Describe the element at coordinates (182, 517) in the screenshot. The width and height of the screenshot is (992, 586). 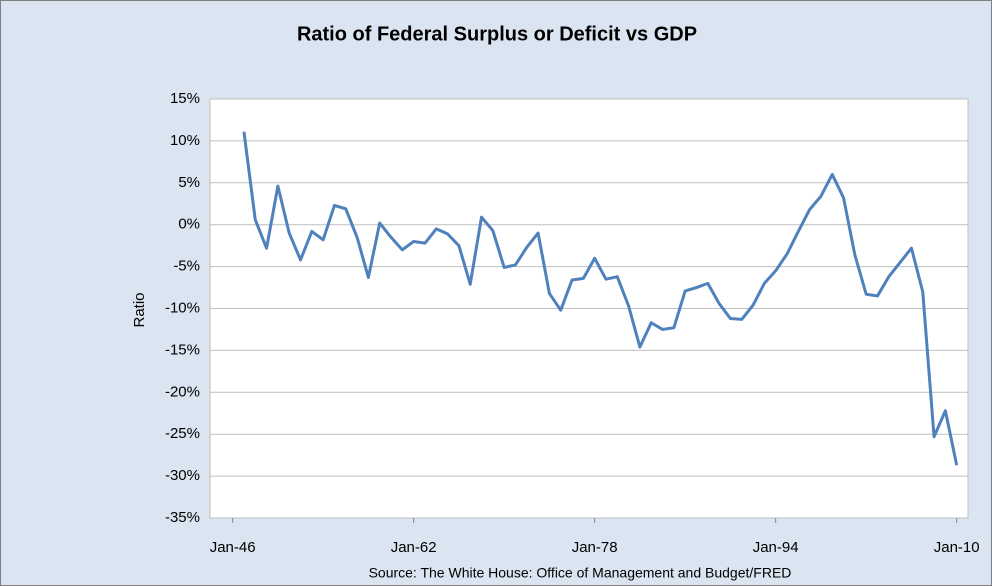
I see `y-tick-label: -35%` at that location.